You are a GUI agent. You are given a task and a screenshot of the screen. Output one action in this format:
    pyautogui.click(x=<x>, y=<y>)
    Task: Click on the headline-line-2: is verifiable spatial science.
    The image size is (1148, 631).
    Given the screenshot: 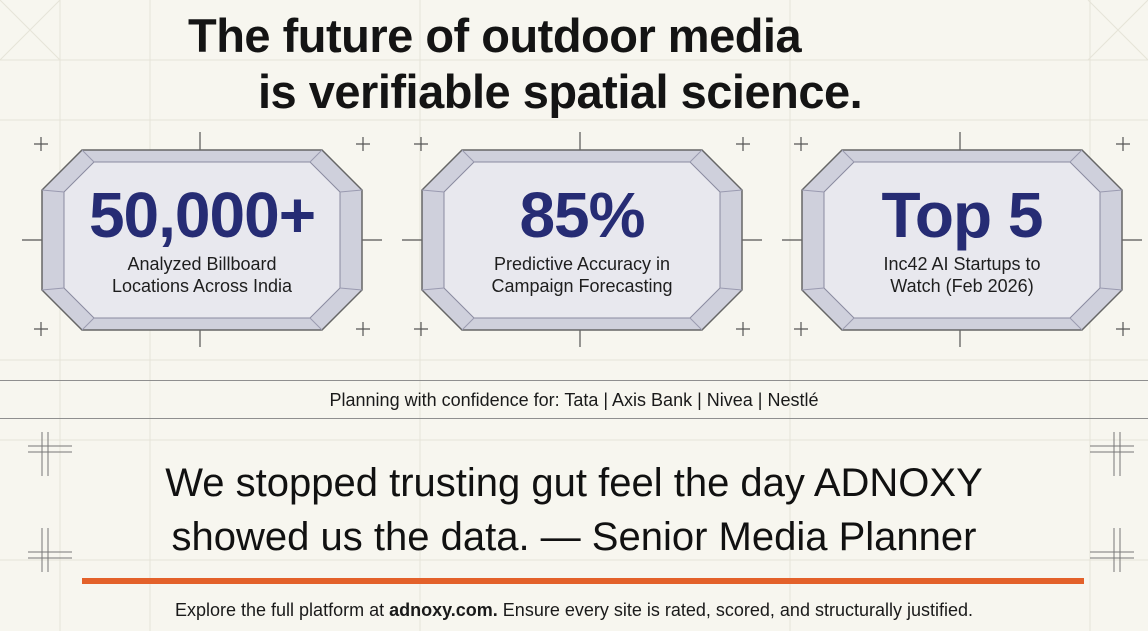 What is the action you would take?
    pyautogui.click(x=560, y=91)
    